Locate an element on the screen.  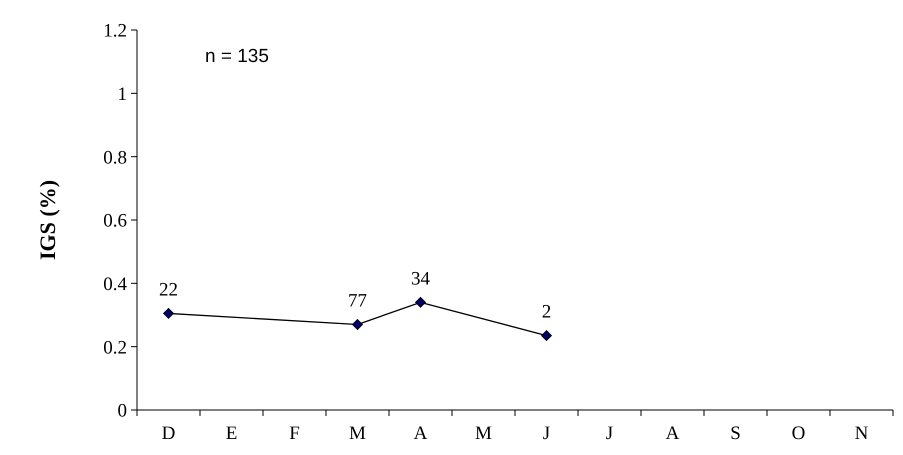
annotation: 2 is located at coordinates (547, 312).